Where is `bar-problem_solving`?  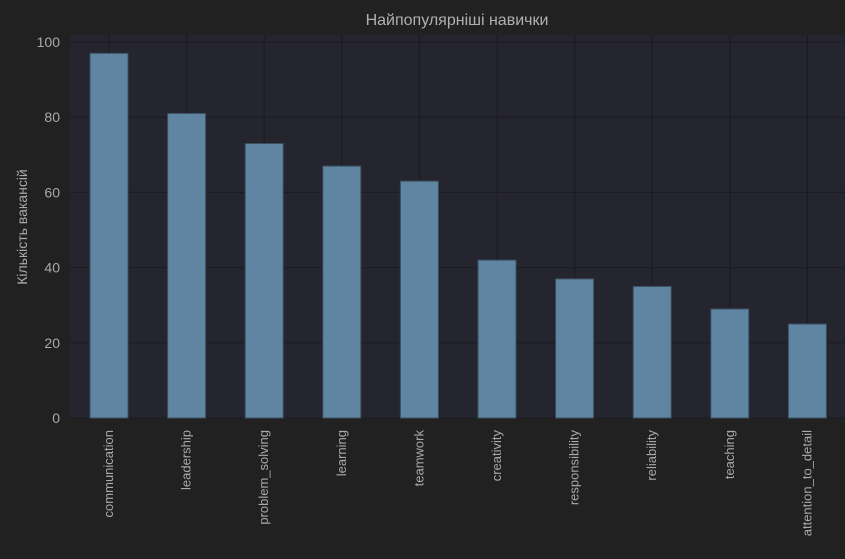
bar-problem_solving is located at coordinates (264, 281).